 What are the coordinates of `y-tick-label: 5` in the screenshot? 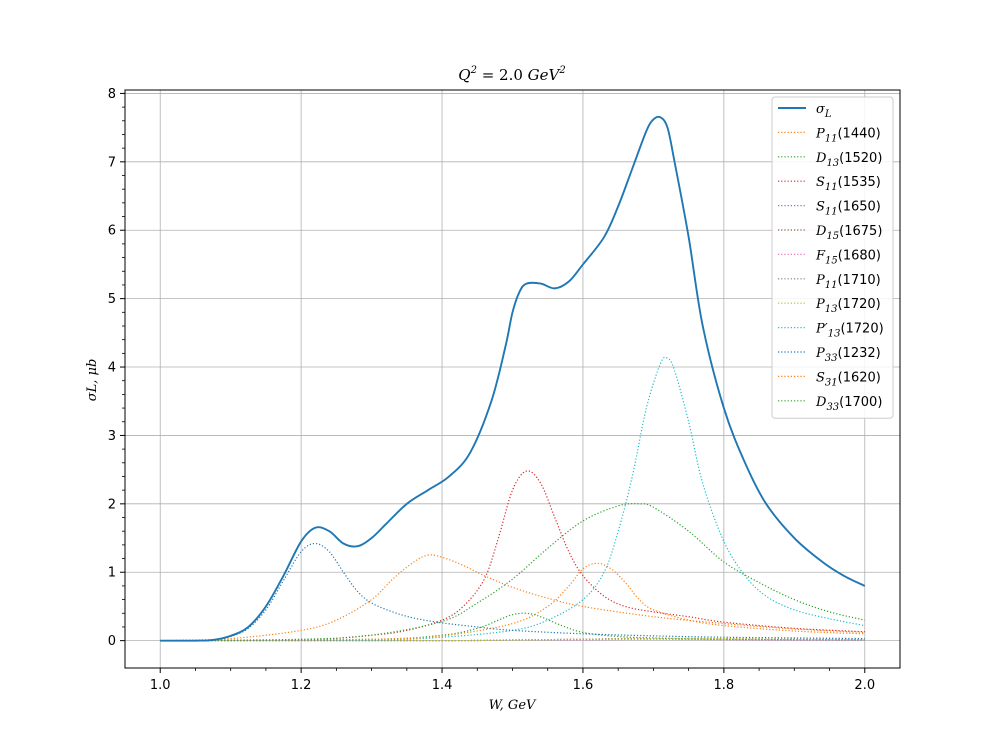 It's located at (112, 299).